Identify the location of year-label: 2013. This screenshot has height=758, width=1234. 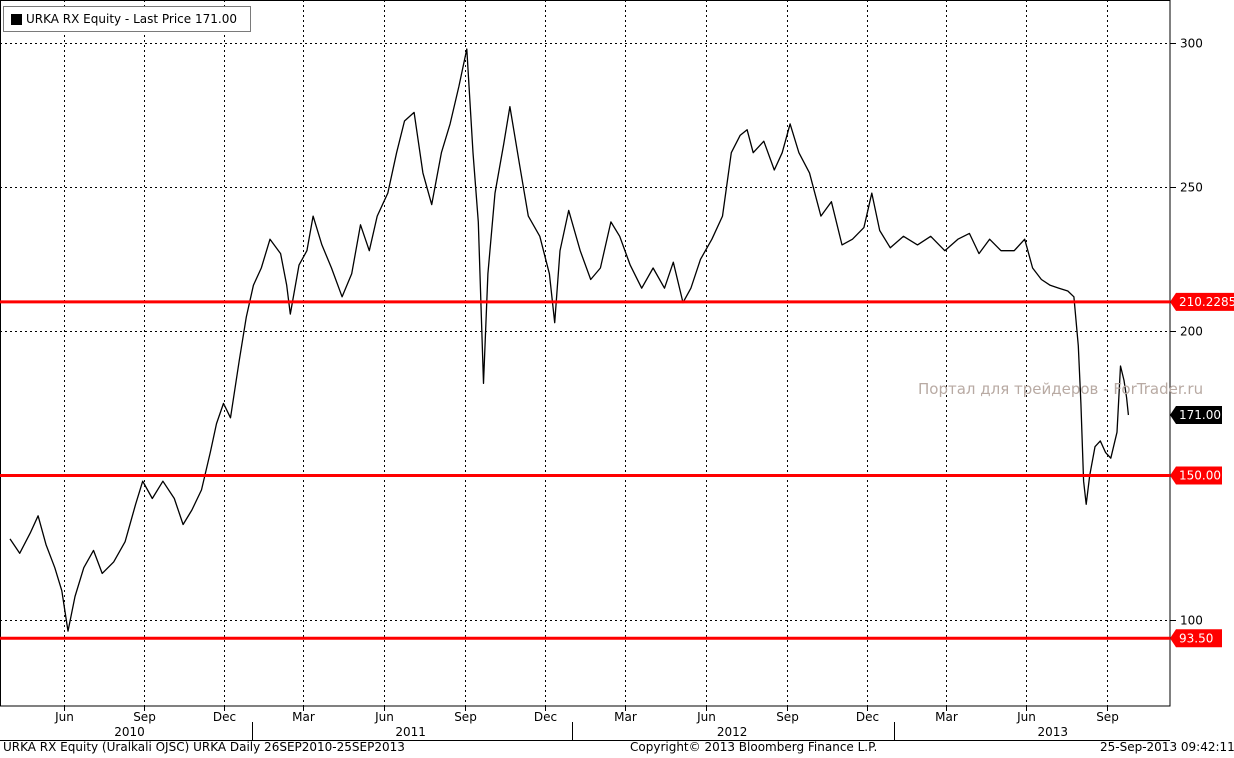
(1053, 732).